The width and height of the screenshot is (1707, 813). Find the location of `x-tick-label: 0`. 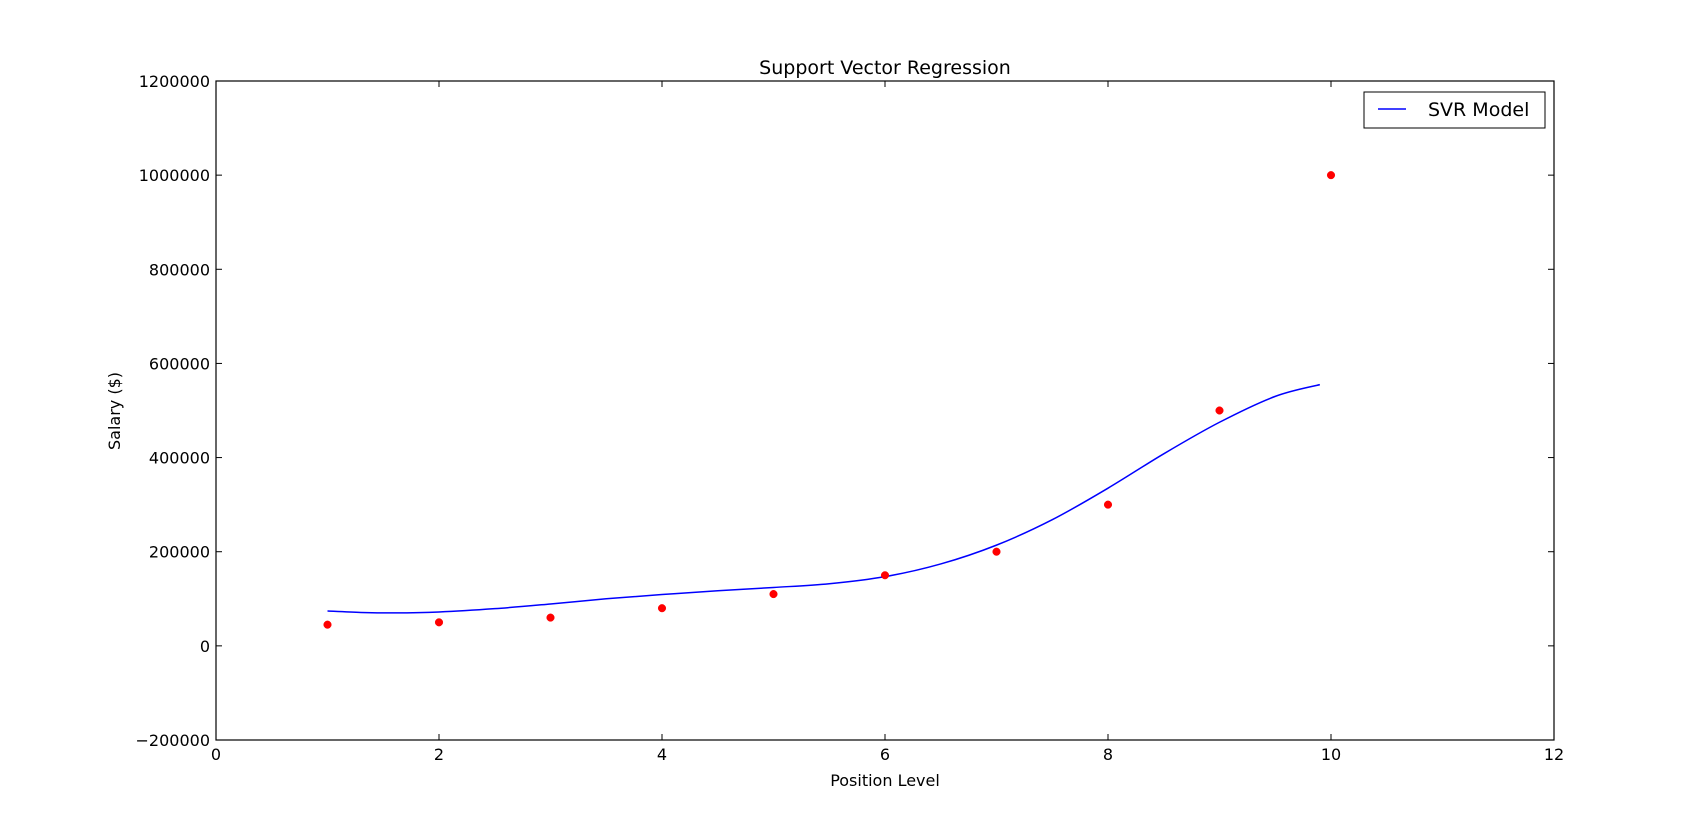

x-tick-label: 0 is located at coordinates (216, 754).